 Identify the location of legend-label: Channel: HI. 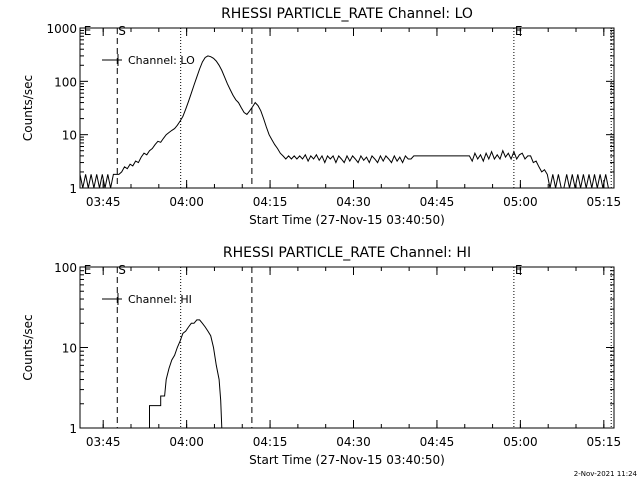
(160, 299).